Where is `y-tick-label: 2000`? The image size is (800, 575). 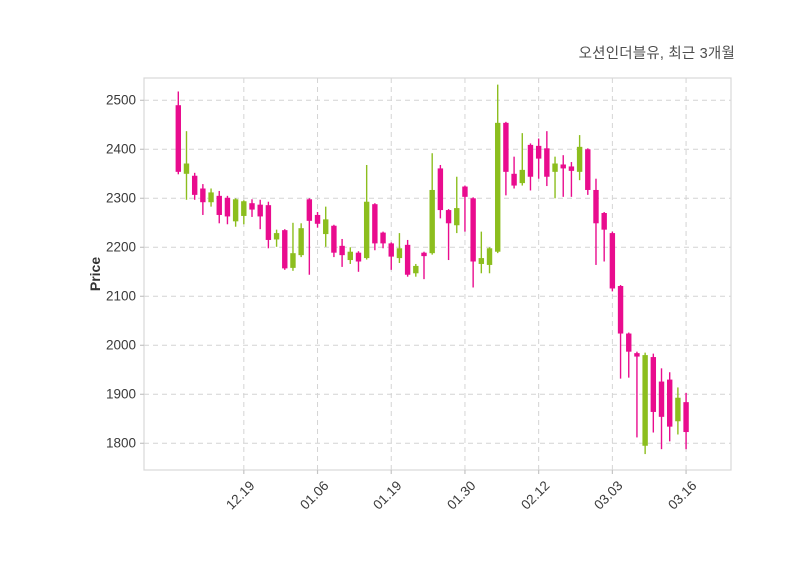 y-tick-label: 2000 is located at coordinates (120, 345).